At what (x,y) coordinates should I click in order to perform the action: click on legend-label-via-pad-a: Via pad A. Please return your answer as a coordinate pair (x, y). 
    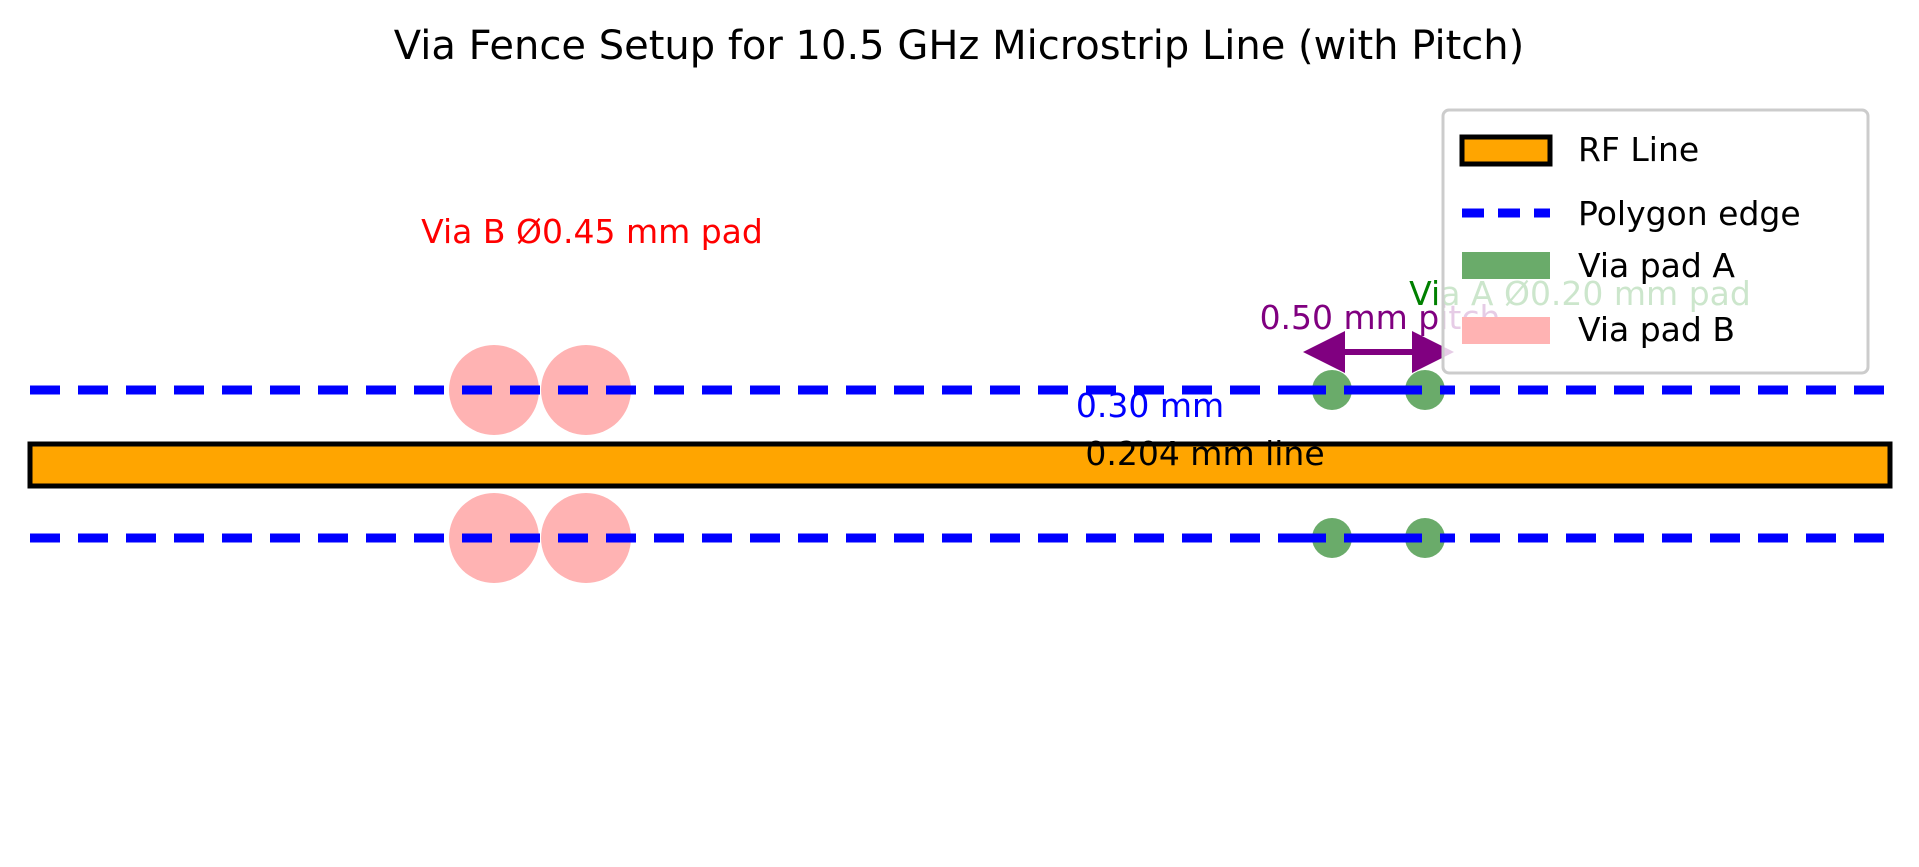
    Looking at the image, I should click on (1656, 265).